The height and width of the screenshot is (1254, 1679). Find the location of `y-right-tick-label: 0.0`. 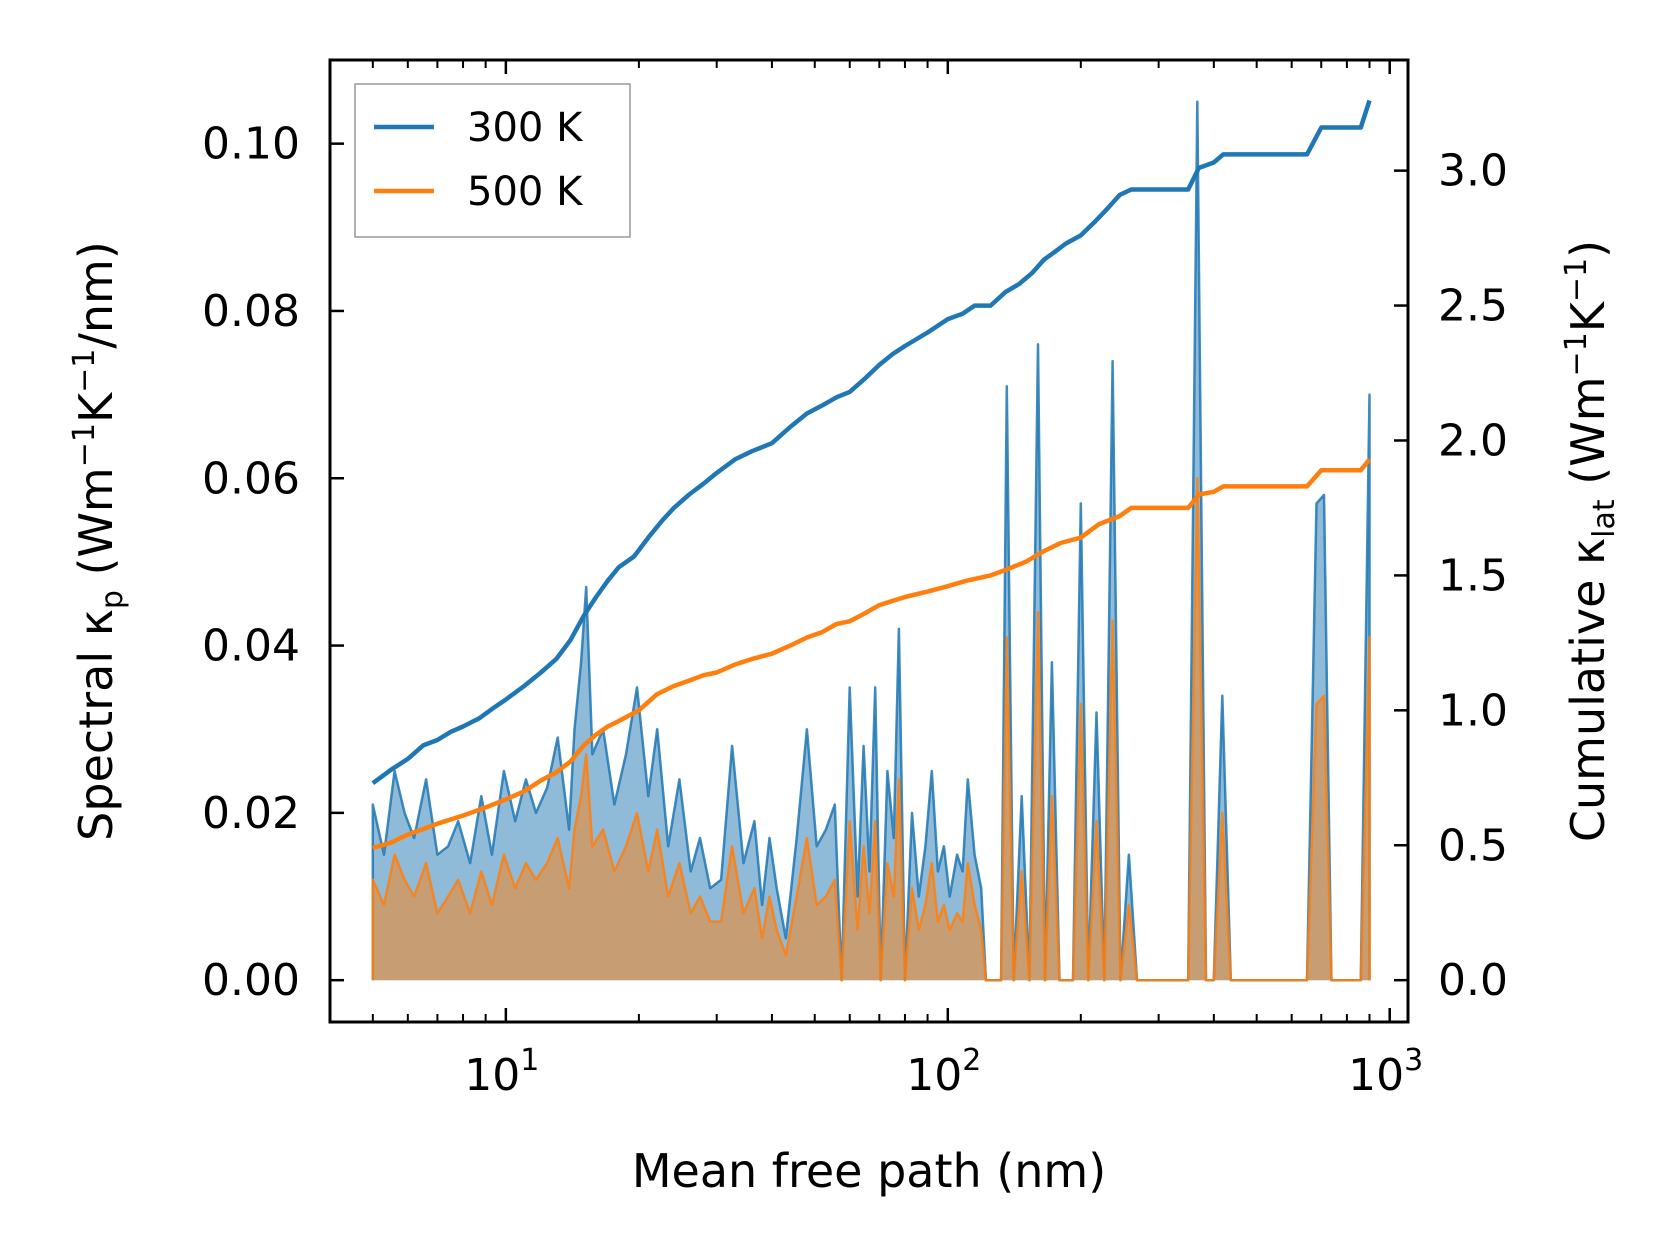

y-right-tick-label: 0.0 is located at coordinates (1473, 980).